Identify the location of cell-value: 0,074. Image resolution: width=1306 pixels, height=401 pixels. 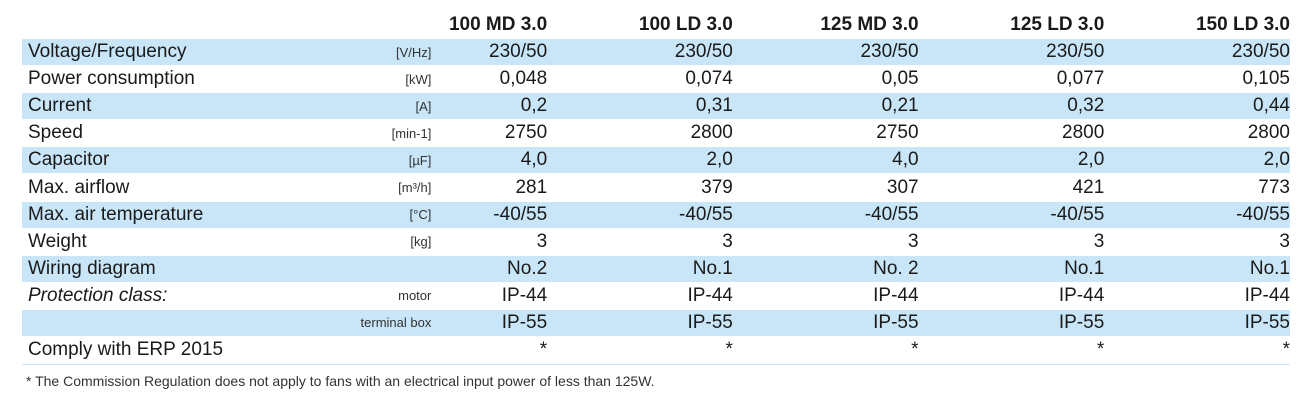
(709, 79).